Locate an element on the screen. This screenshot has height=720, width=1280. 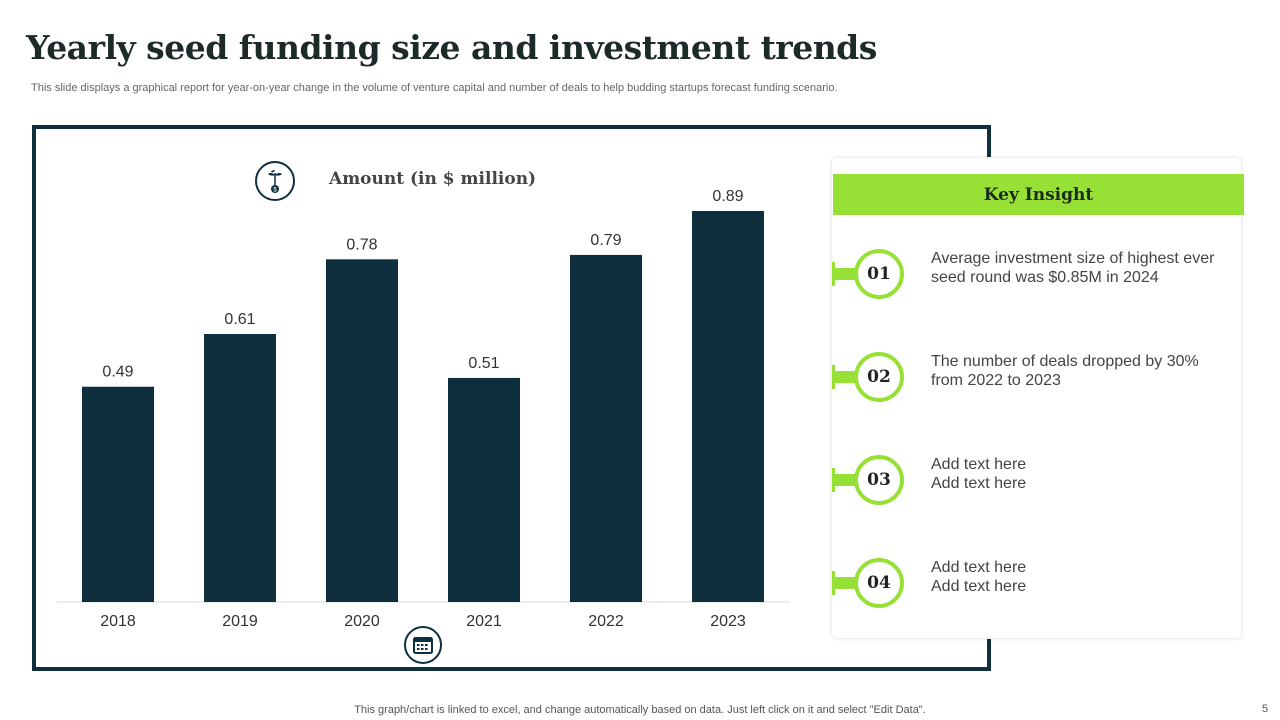
insight-item: 04 Add text here Add text here is located at coordinates (1037, 590).